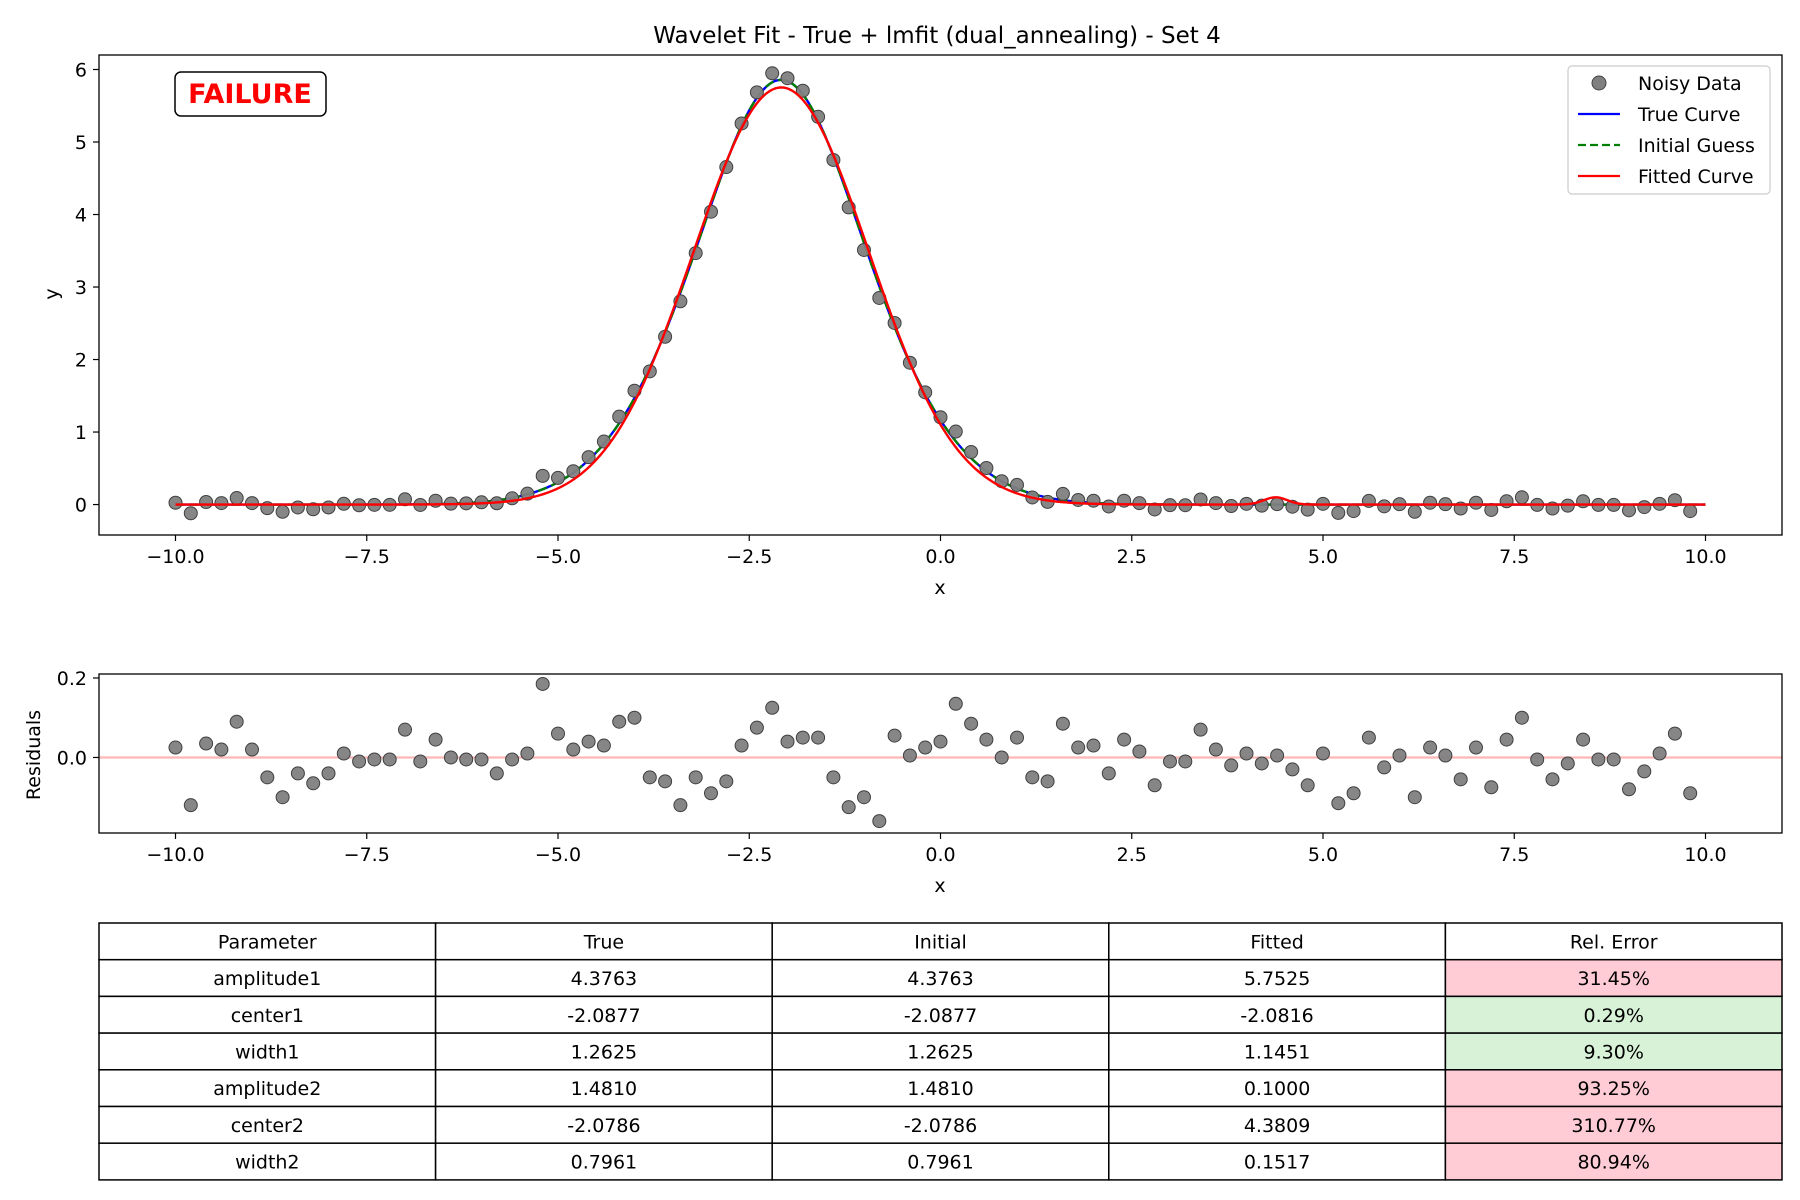  What do you see at coordinates (72, 758) in the screenshot?
I see `residuals-y-tick-label: 0.0` at bounding box center [72, 758].